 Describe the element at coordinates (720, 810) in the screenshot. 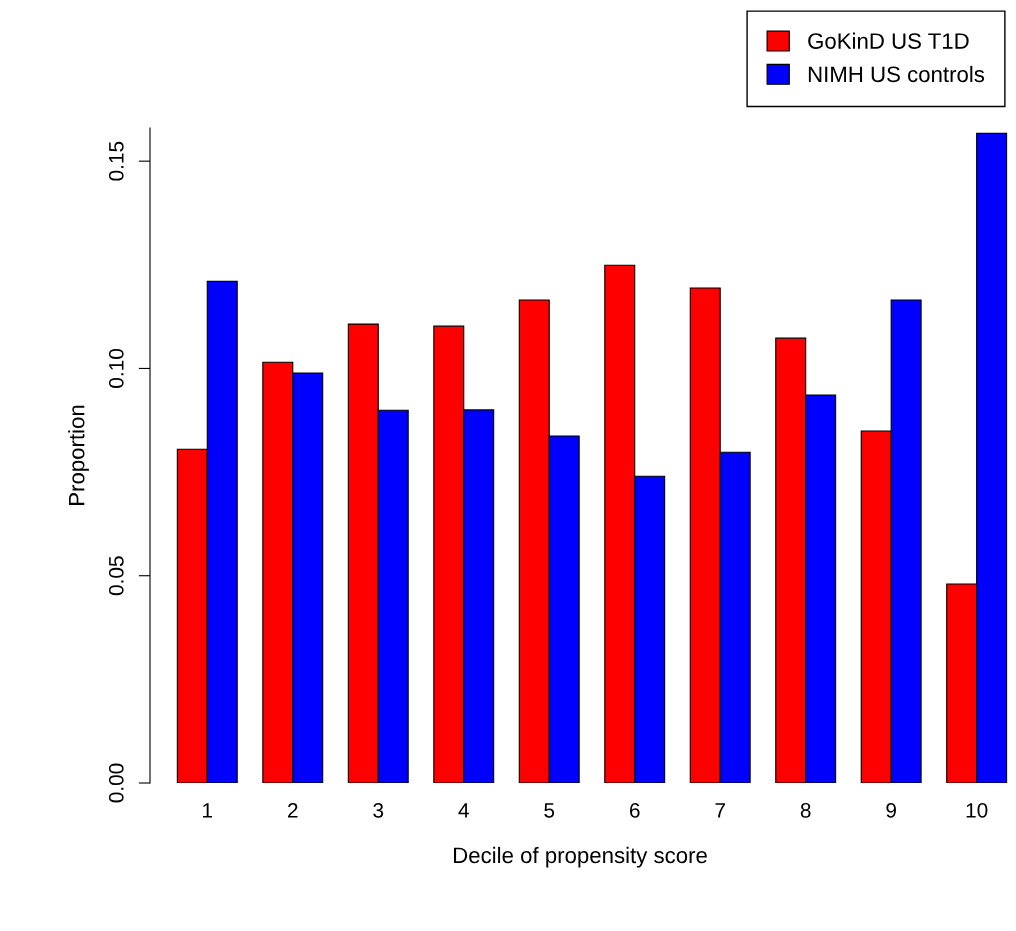

I see `x-tick-label: 7` at that location.